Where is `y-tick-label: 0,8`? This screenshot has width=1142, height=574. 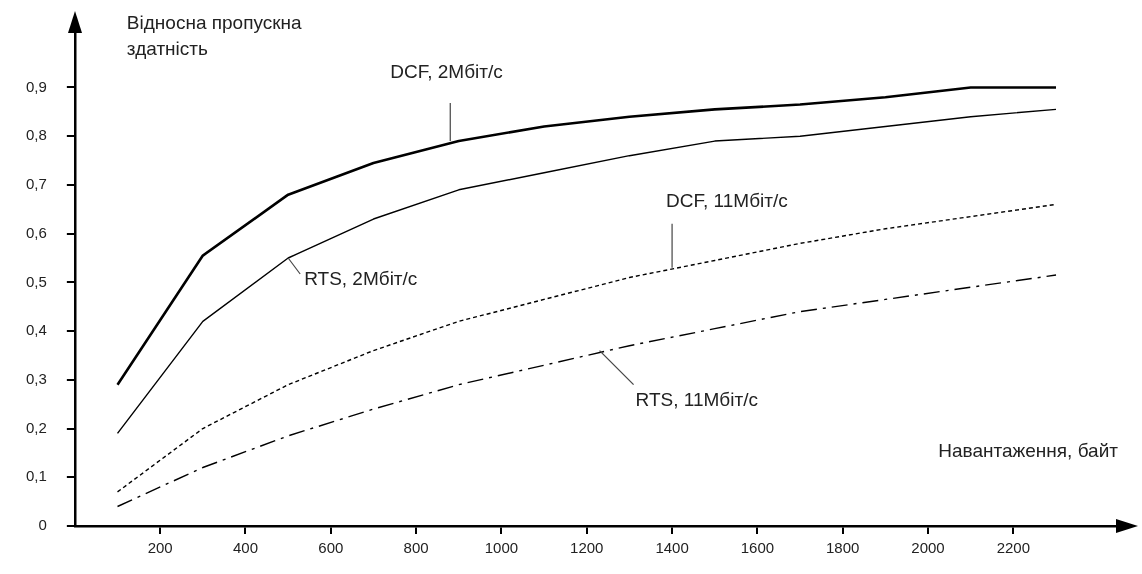 y-tick-label: 0,8 is located at coordinates (36, 135).